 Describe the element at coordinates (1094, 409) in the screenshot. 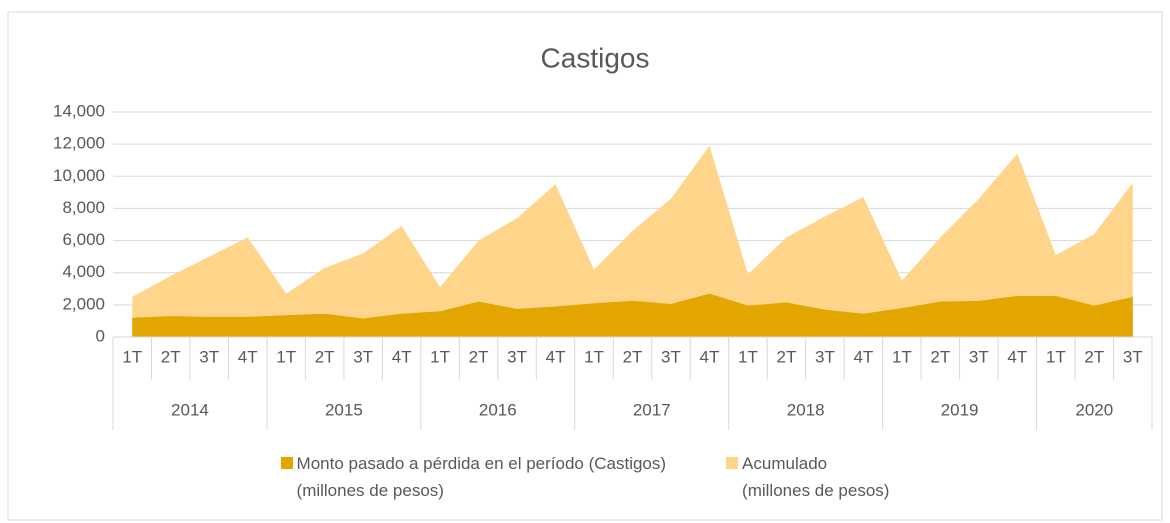

I see `group-label: 2020` at that location.